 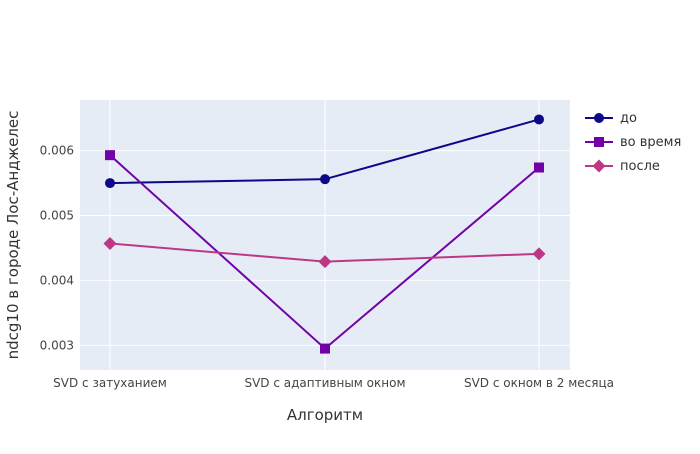 What do you see at coordinates (650, 142) in the screenshot?
I see `legend-label-1: во время` at bounding box center [650, 142].